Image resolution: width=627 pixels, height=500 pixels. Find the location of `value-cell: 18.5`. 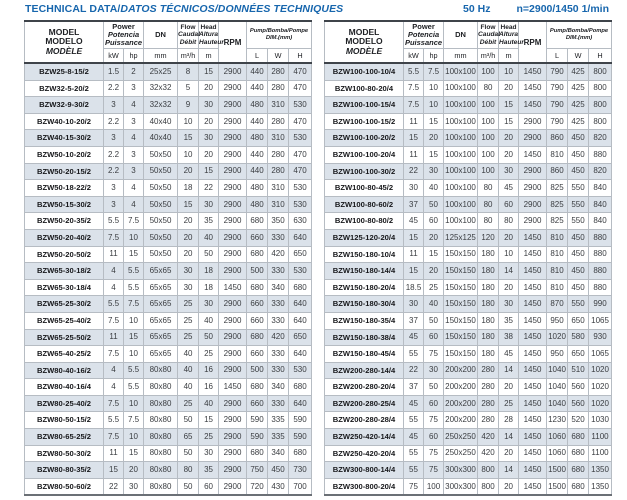

value-cell: 18.5 is located at coordinates (413, 287).